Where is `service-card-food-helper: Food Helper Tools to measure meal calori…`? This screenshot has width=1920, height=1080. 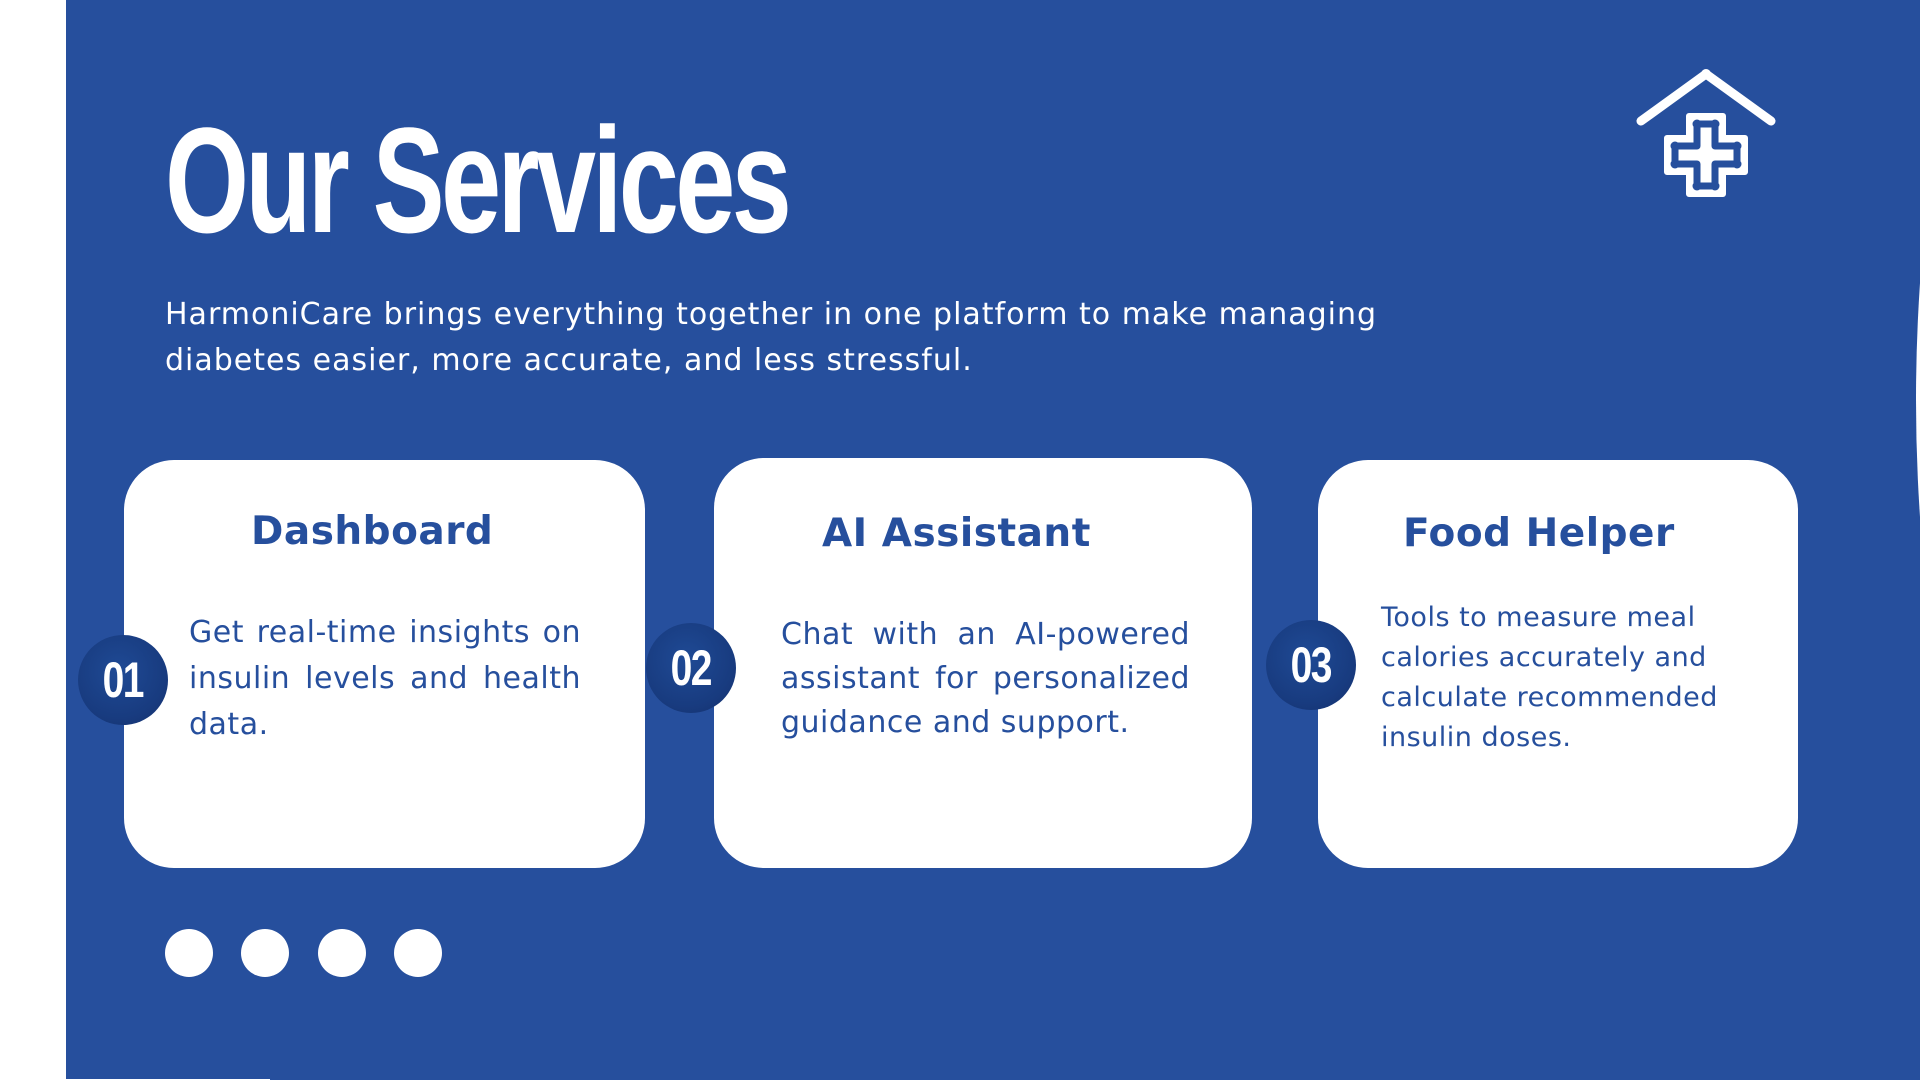 service-card-food-helper: Food Helper Tools to measure meal calori… is located at coordinates (1558, 664).